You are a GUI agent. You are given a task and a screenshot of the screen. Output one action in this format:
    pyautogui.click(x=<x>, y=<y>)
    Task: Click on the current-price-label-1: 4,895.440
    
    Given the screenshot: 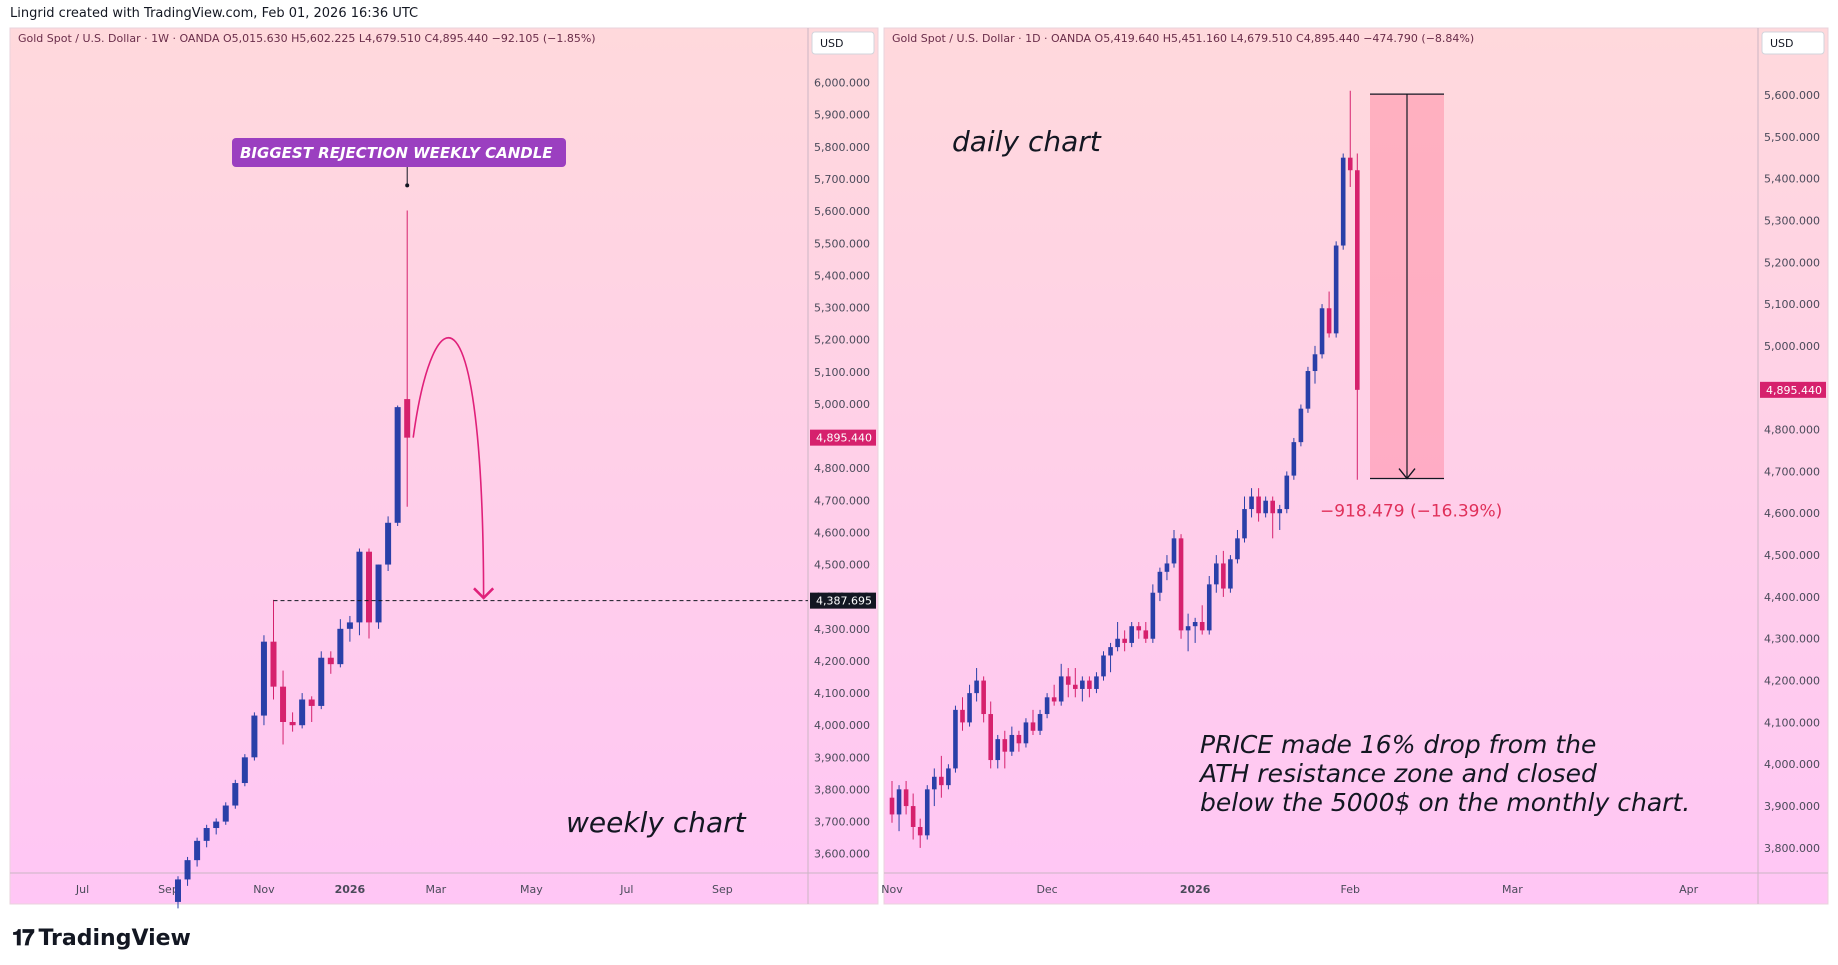 What is the action you would take?
    pyautogui.click(x=1794, y=390)
    